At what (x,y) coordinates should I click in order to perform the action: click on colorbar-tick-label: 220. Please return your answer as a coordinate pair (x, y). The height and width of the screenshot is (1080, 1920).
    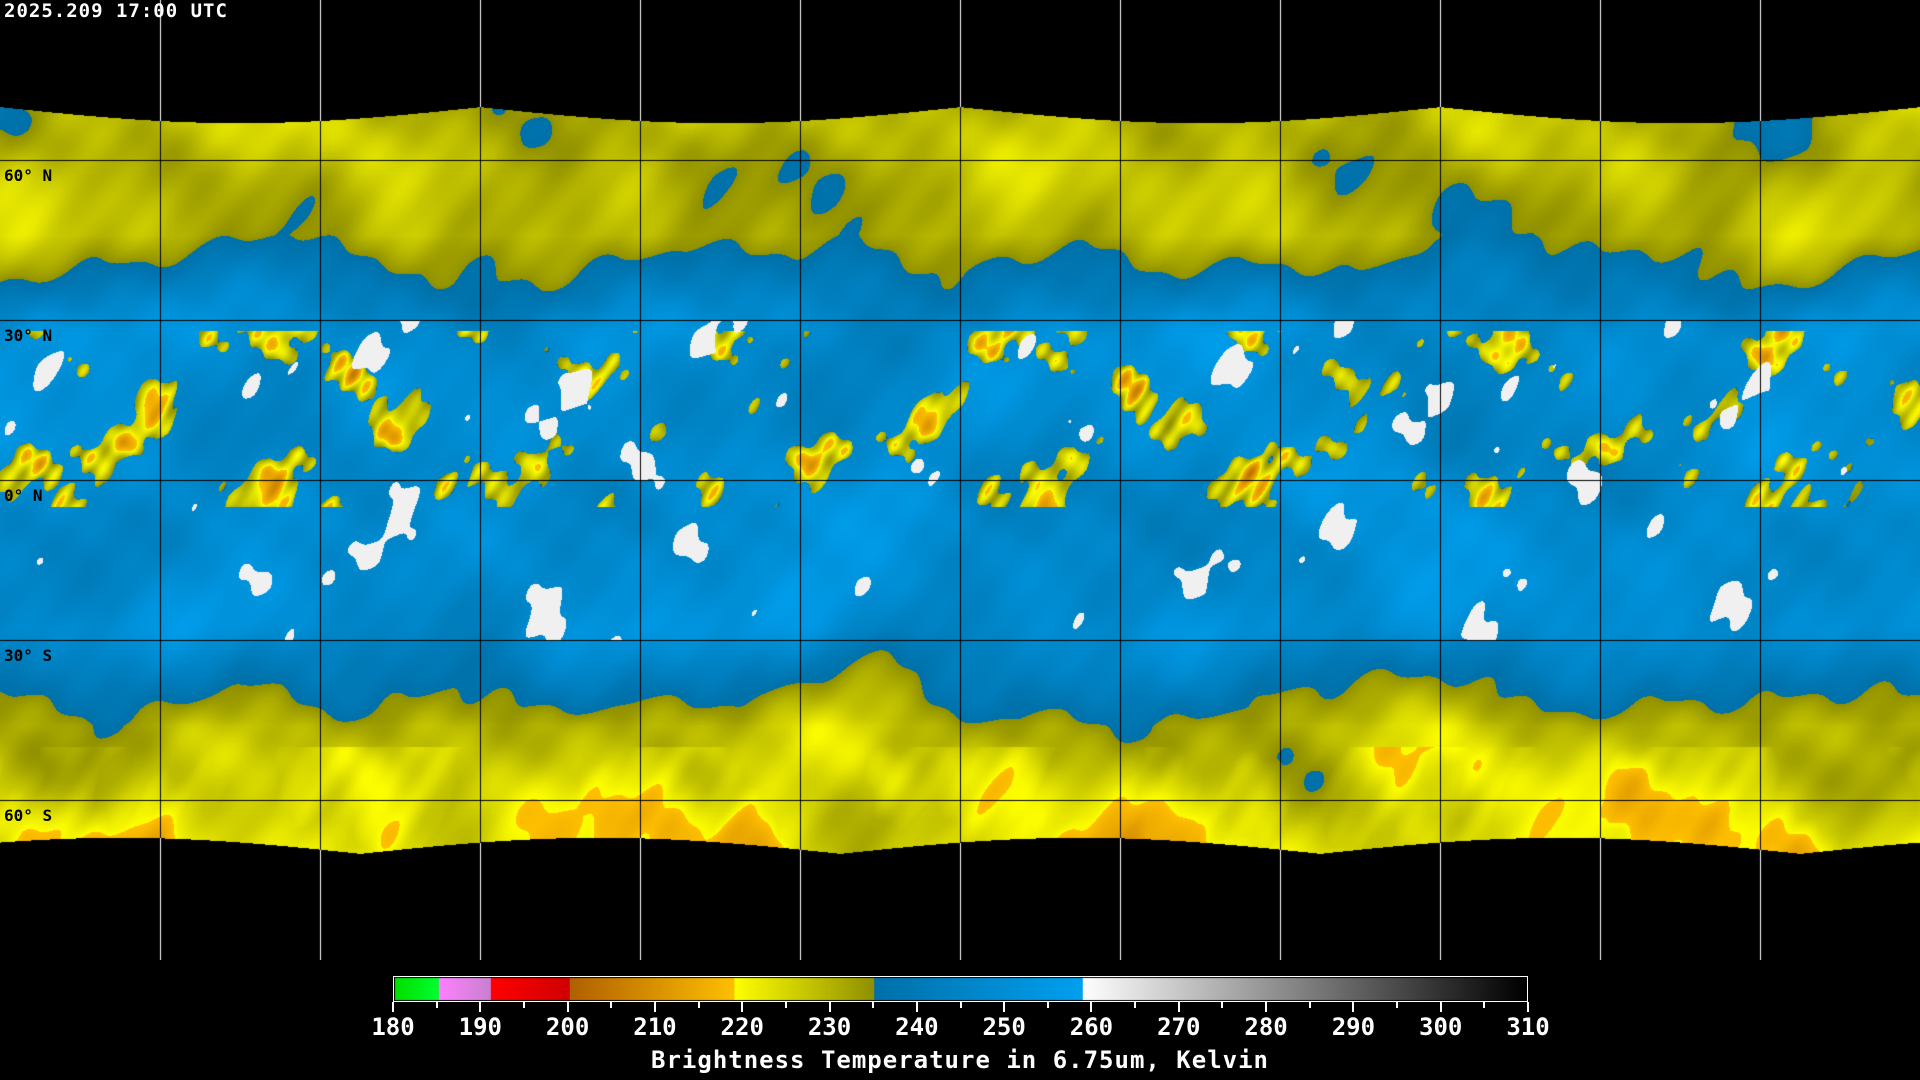
    Looking at the image, I should click on (742, 1027).